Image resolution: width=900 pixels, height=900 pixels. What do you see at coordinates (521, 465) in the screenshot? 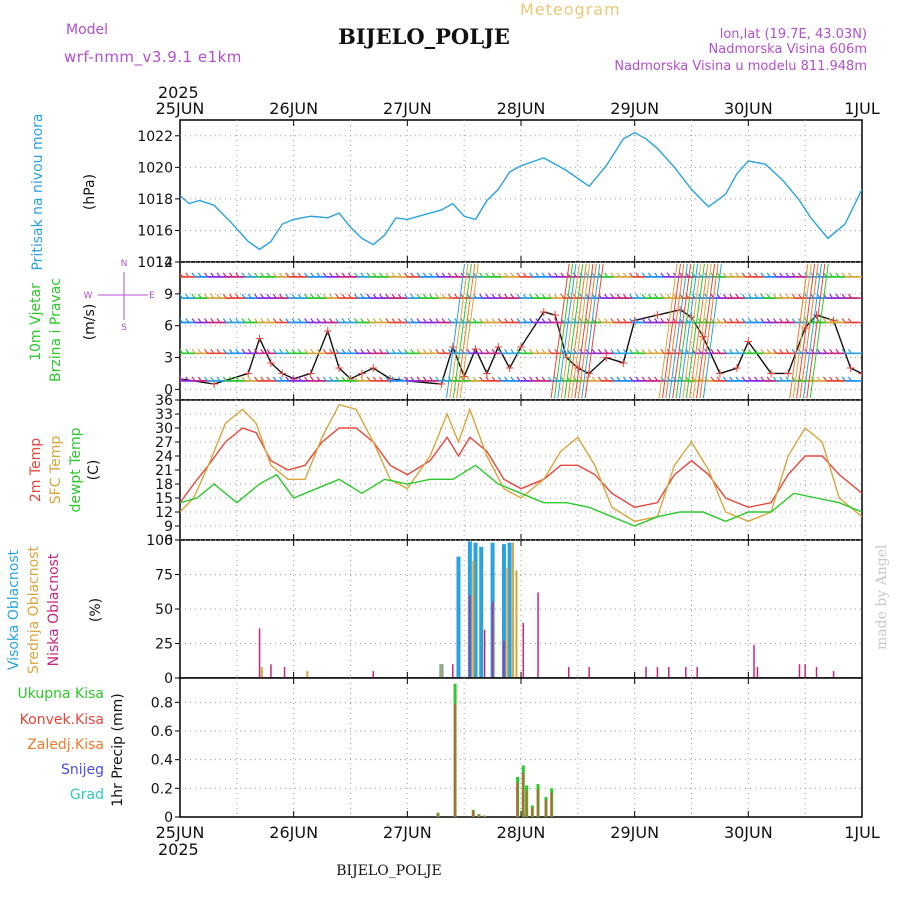
I see `panel-body` at bounding box center [521, 465].